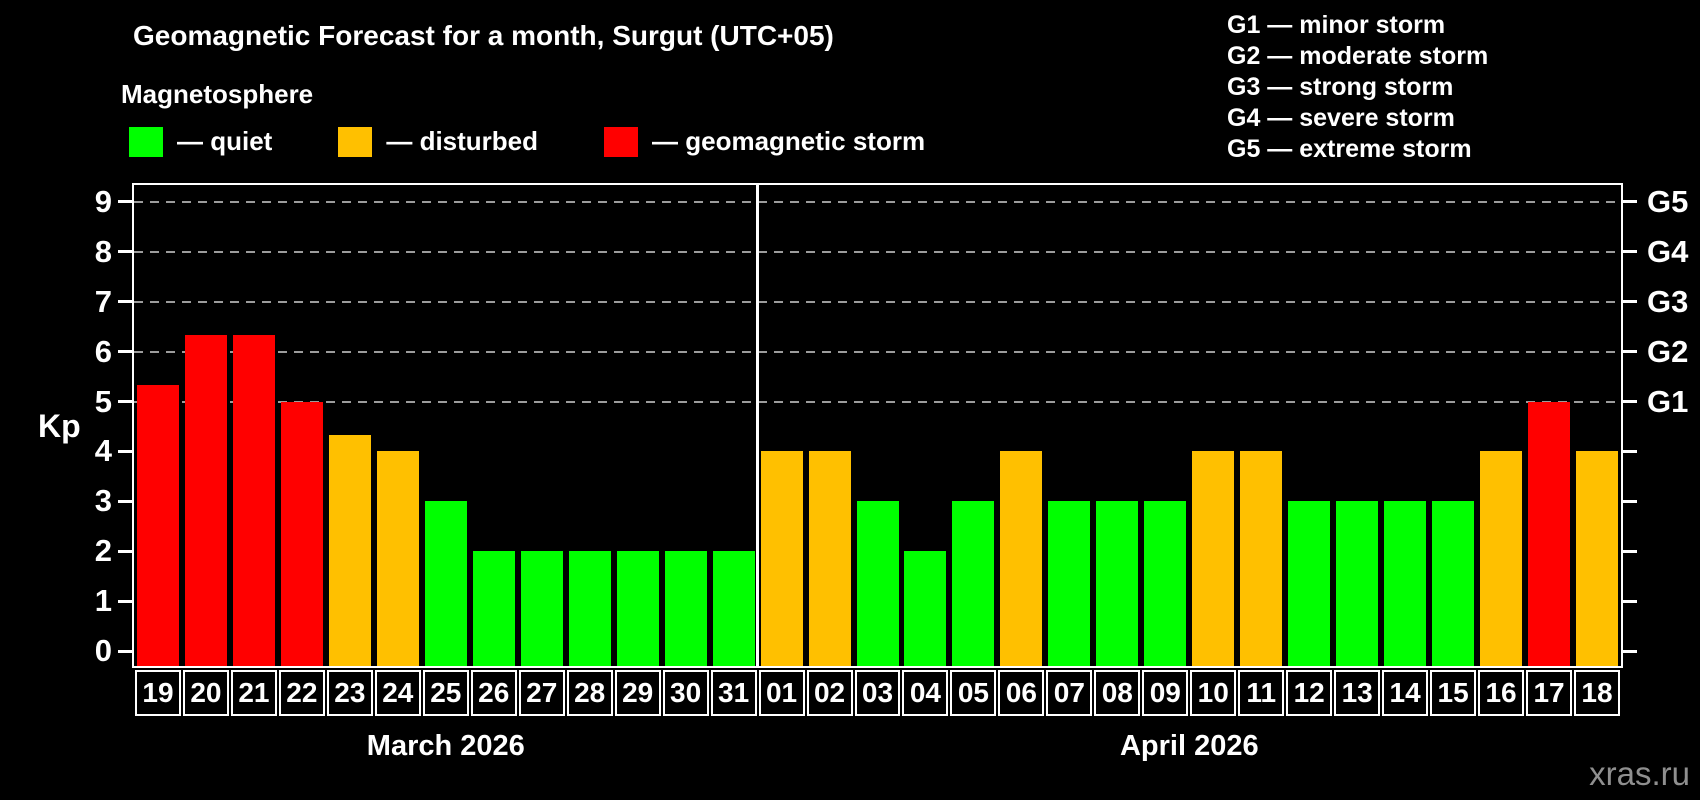 This screenshot has height=800, width=1700. I want to click on date-cell-18: 18, so click(1597, 693).